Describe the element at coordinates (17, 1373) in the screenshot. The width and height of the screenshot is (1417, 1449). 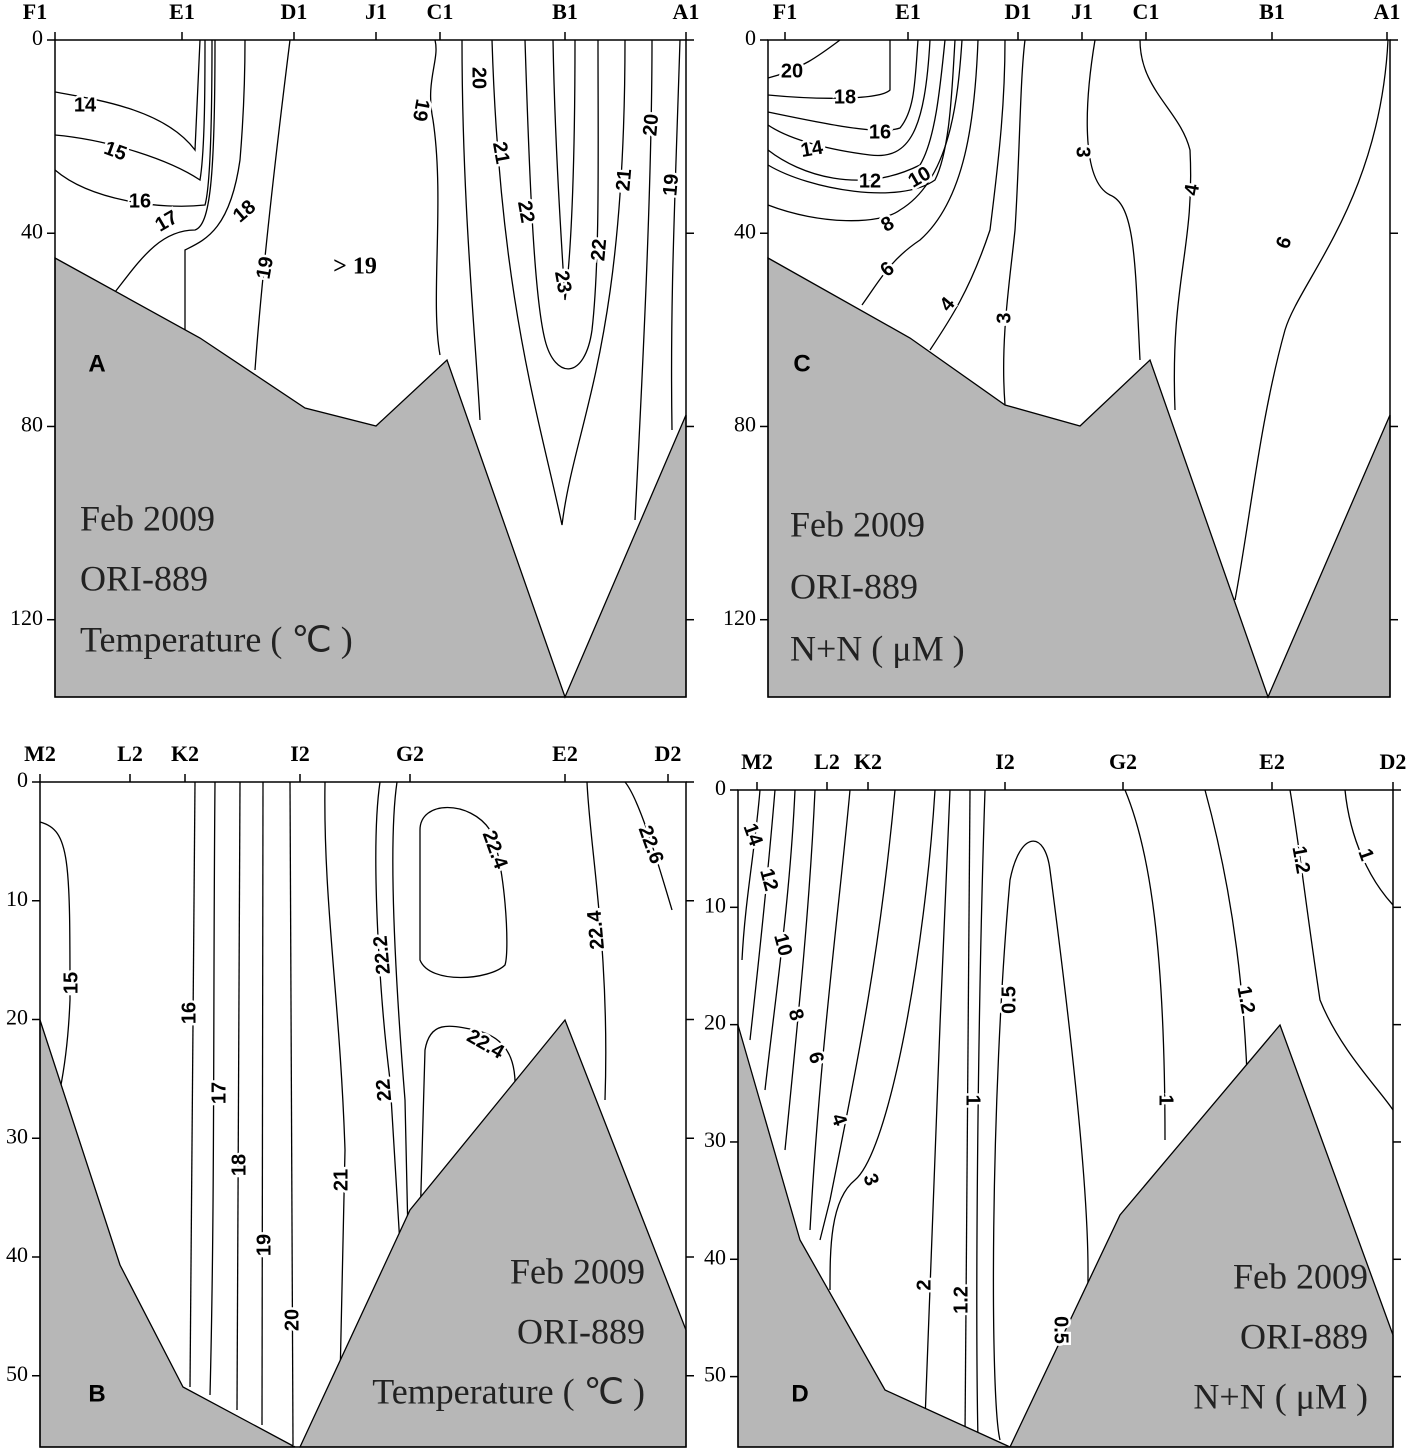
I see `y-tick-label: 50` at that location.